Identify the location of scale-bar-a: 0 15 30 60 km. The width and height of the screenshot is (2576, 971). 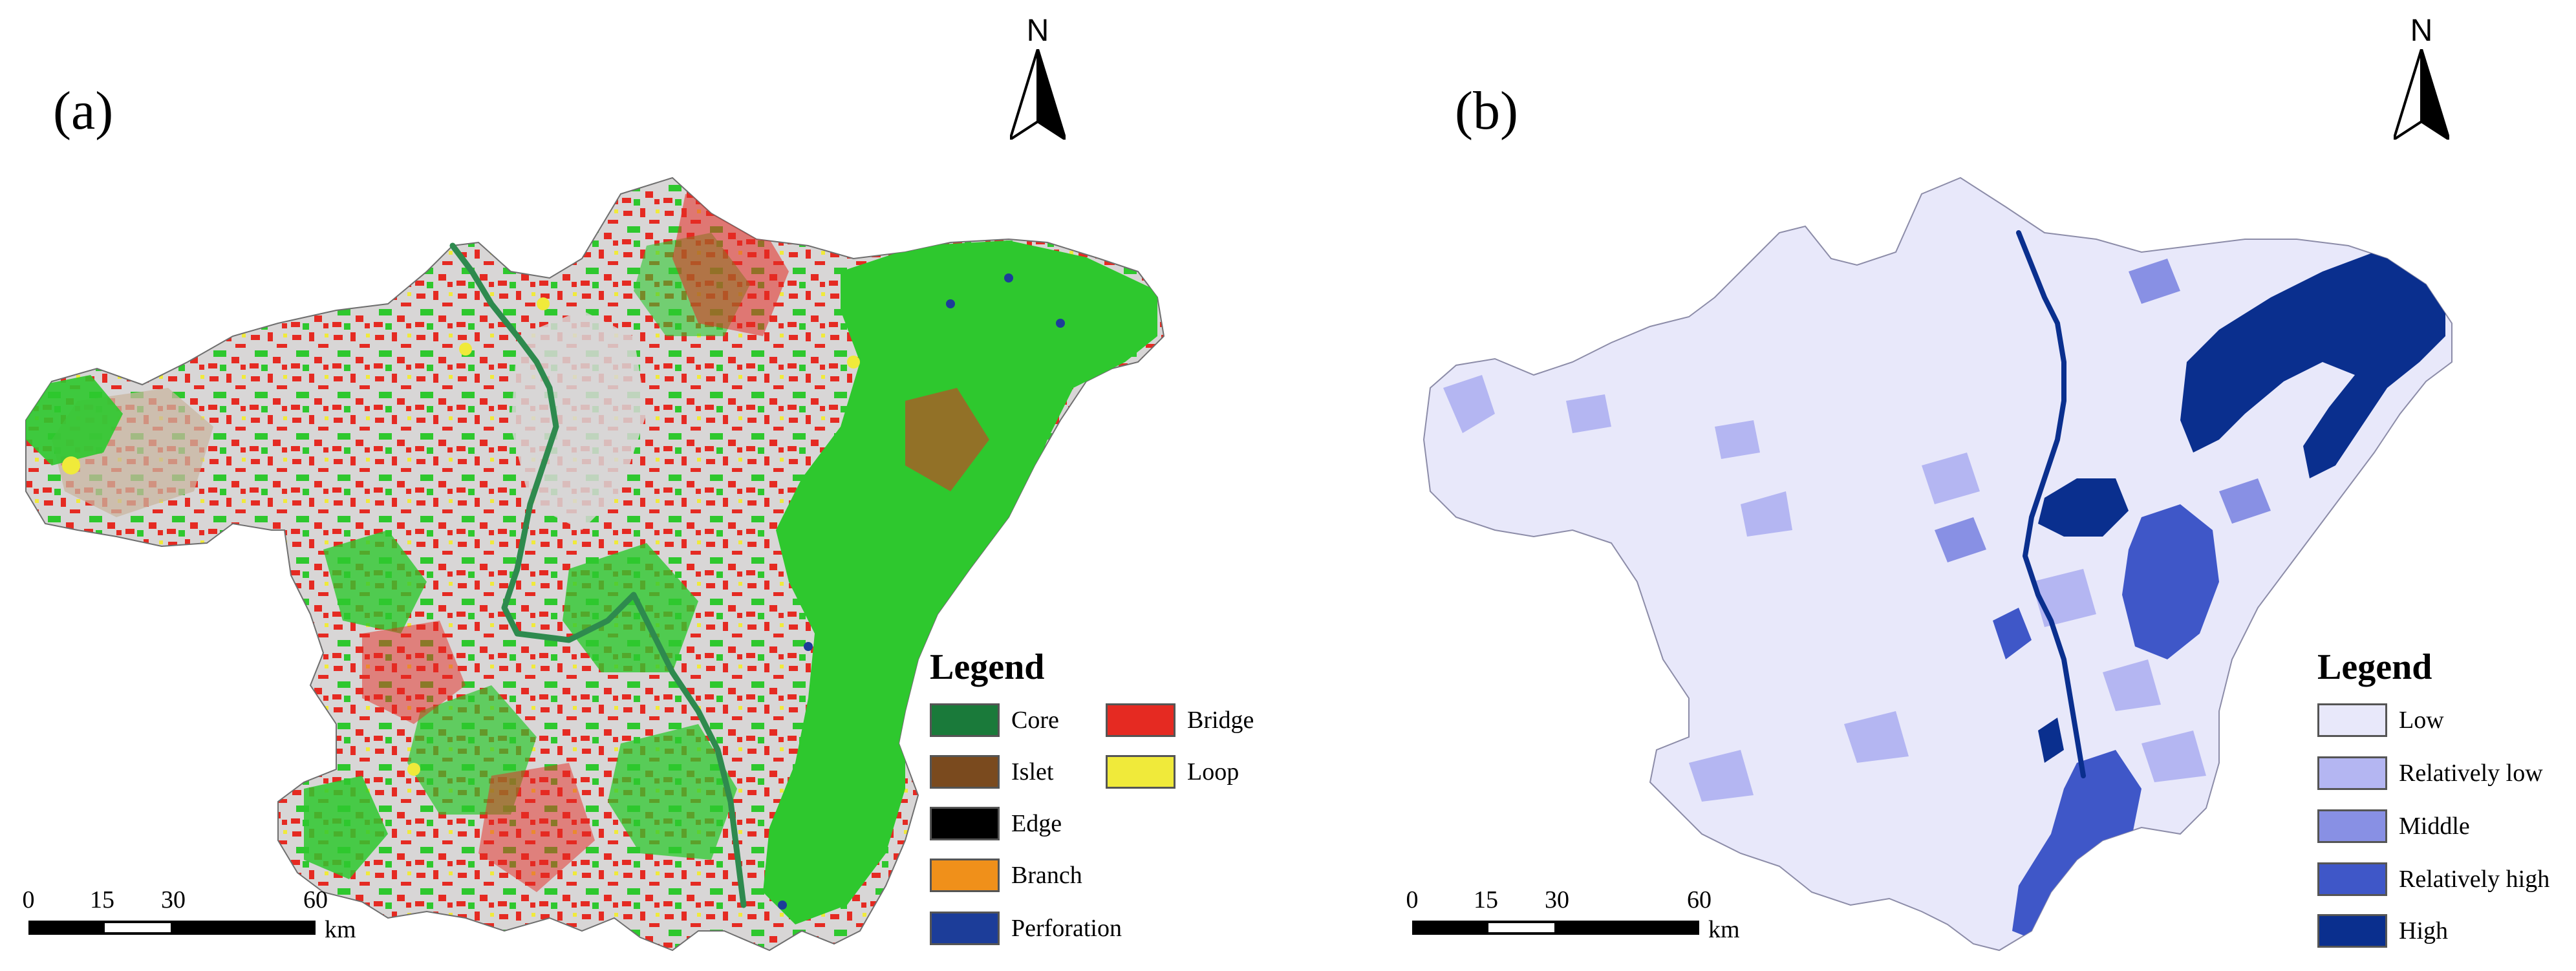
(205, 915).